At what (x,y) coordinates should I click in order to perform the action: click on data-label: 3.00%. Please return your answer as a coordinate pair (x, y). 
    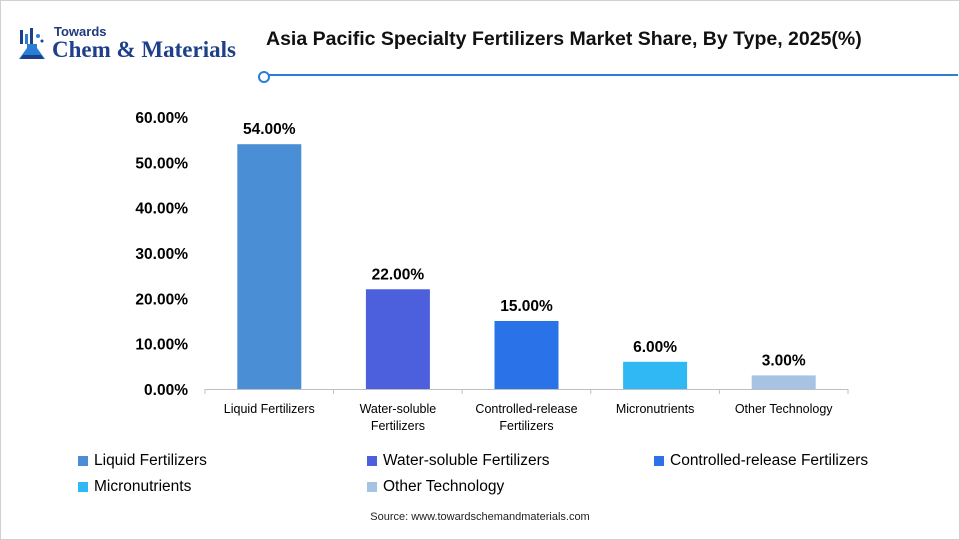
    Looking at the image, I should click on (784, 360).